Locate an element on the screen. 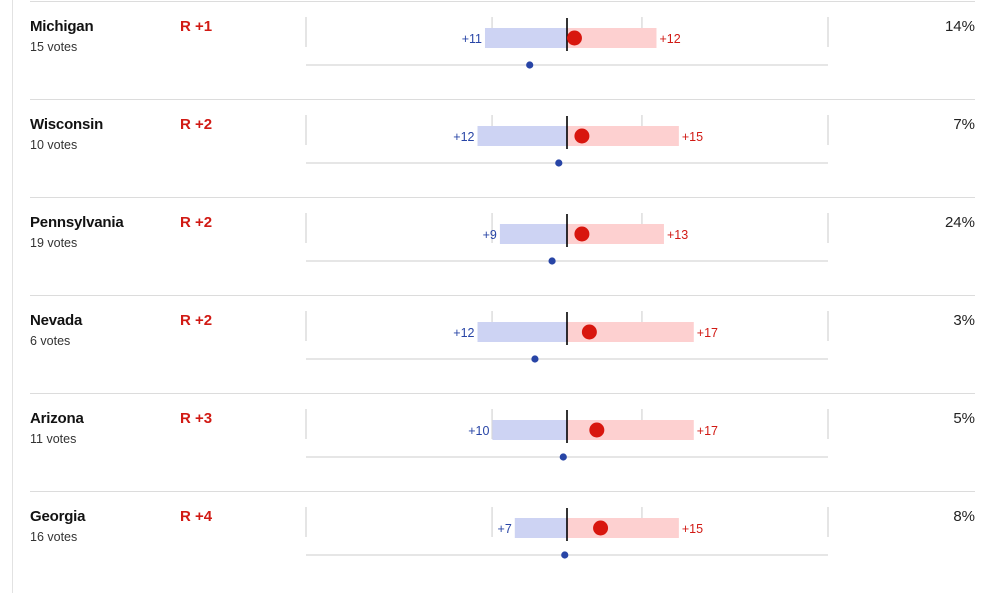  forecast-range-plot: +7 +15 is located at coordinates (567, 533).